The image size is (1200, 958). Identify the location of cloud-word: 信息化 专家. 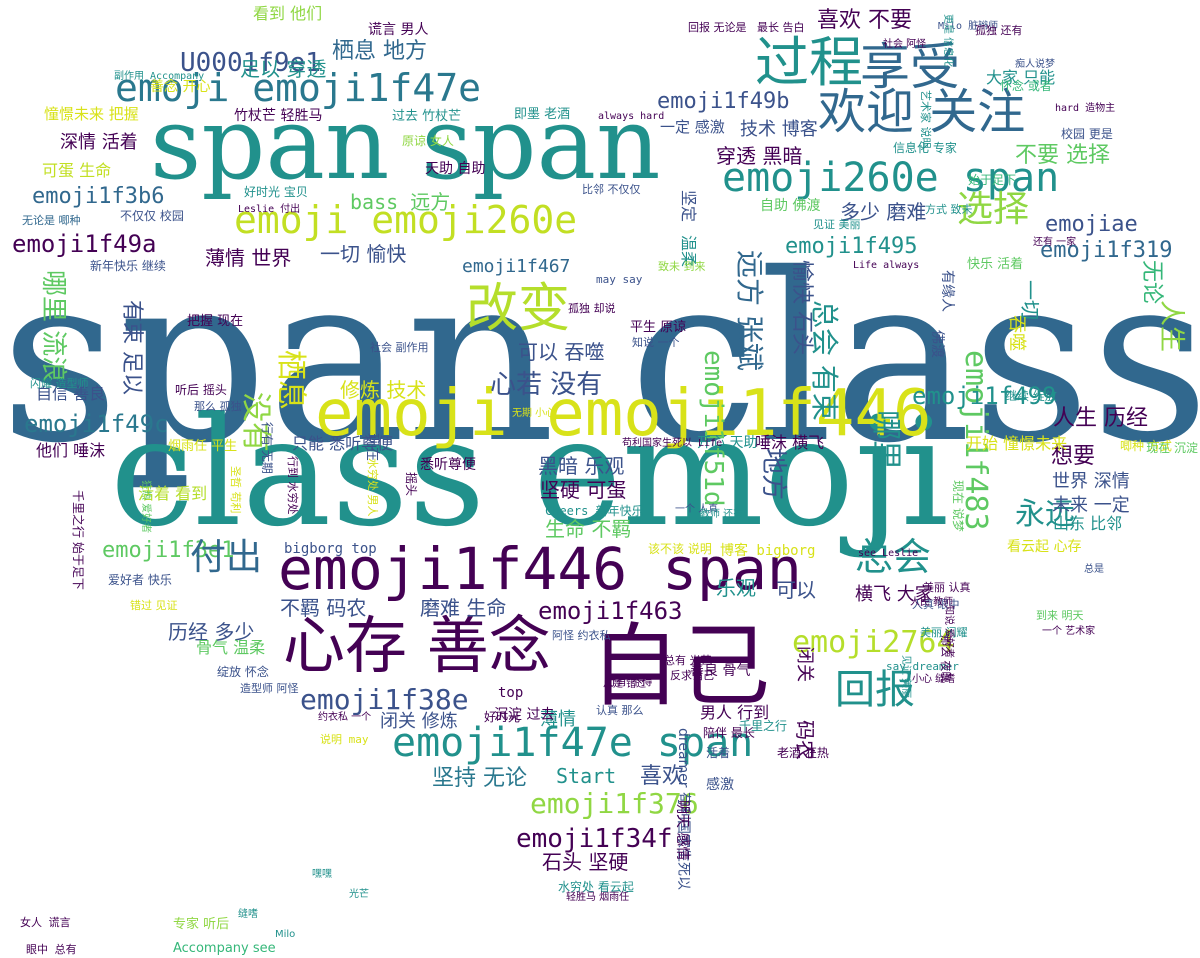
(925, 148).